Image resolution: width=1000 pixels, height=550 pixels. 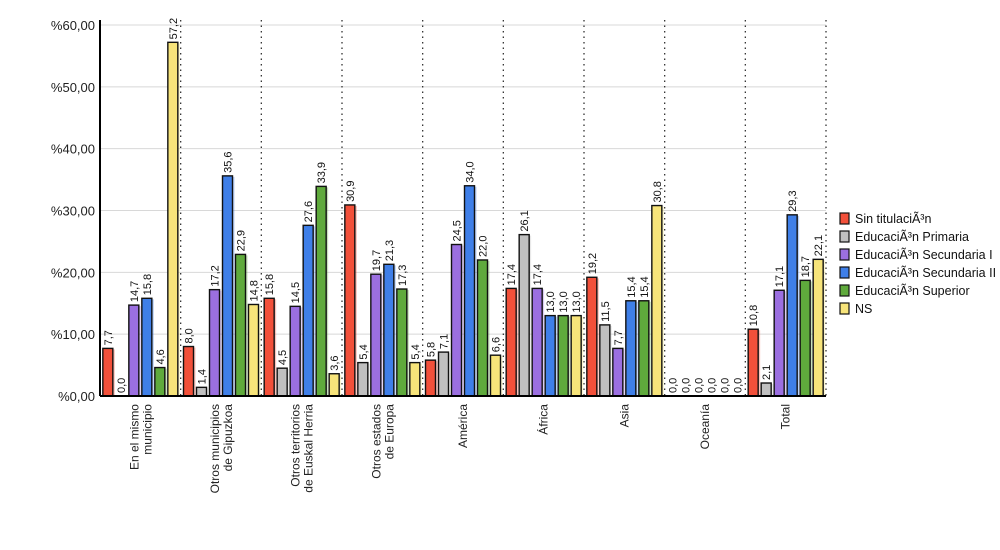 I want to click on y-tick-label: %0,00, so click(x=76, y=396).